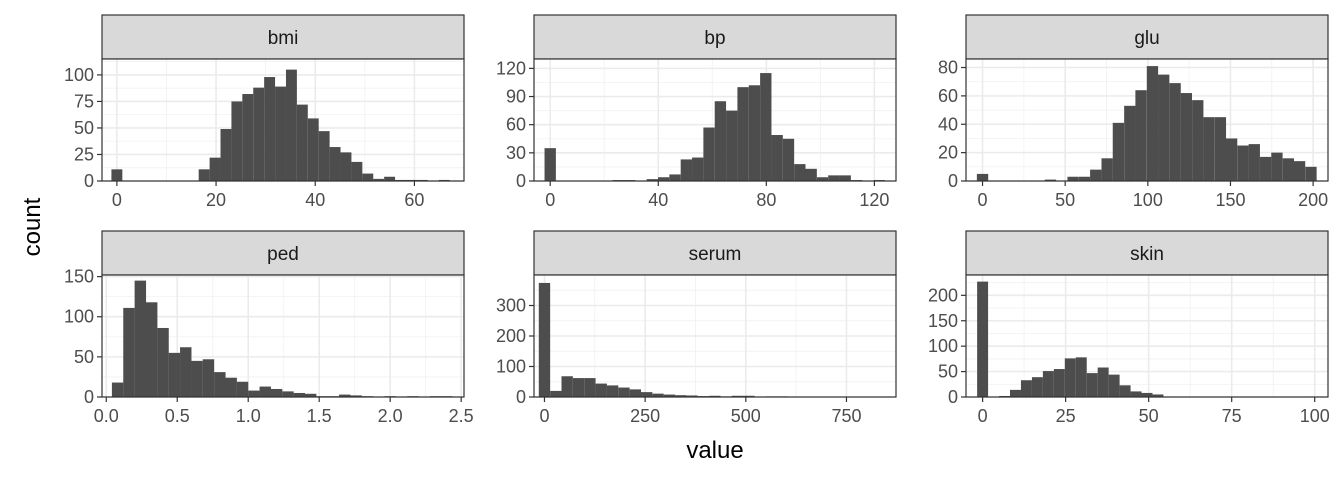 This screenshot has width=1344, height=480. I want to click on x-tick-label: 150, so click(1230, 200).